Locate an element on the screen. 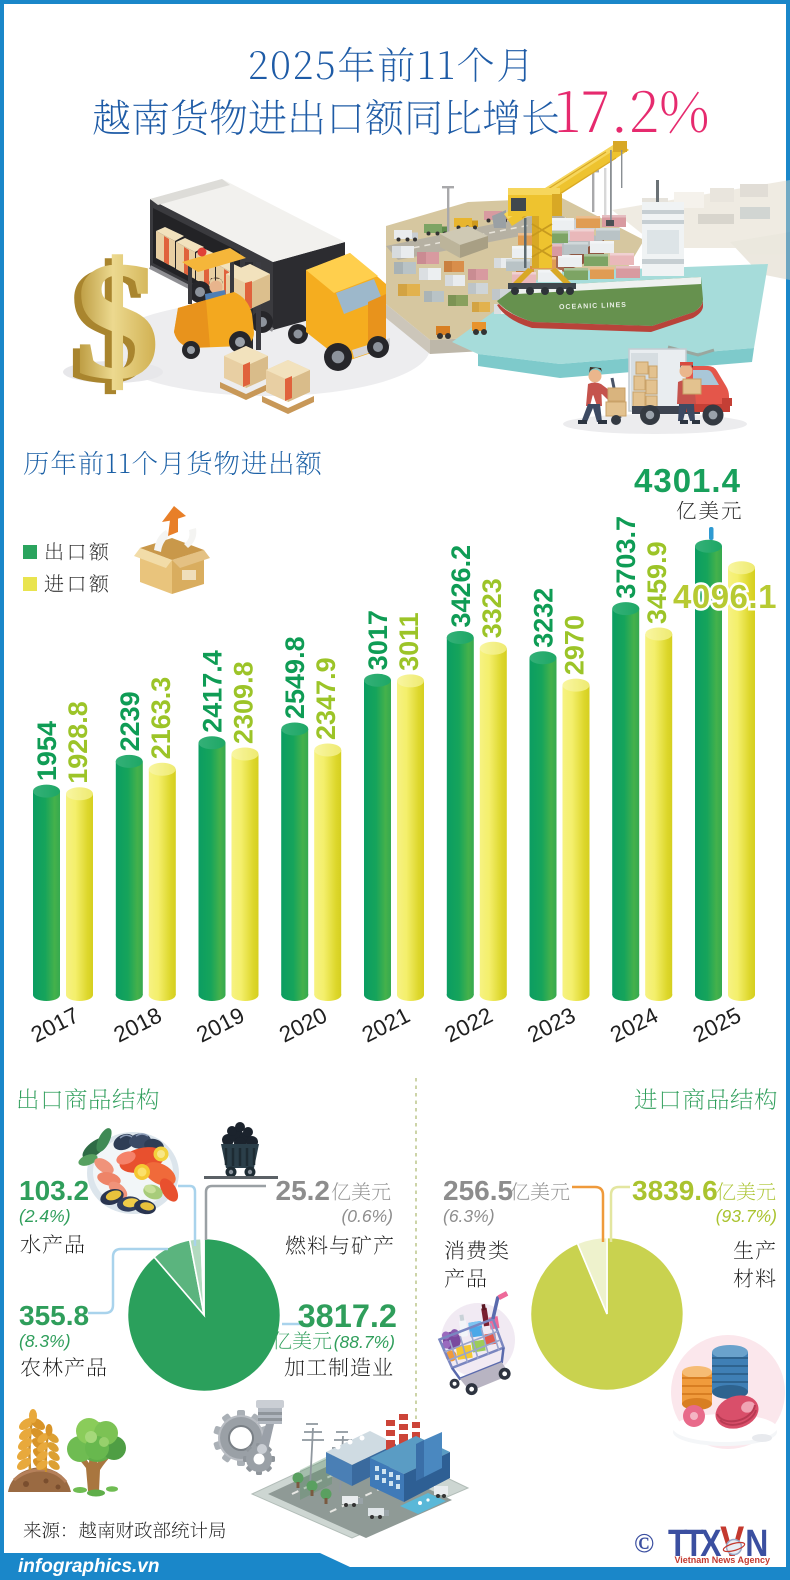 The width and height of the screenshot is (790, 1580). svg-text: 3426.2 is located at coordinates (461, 586).